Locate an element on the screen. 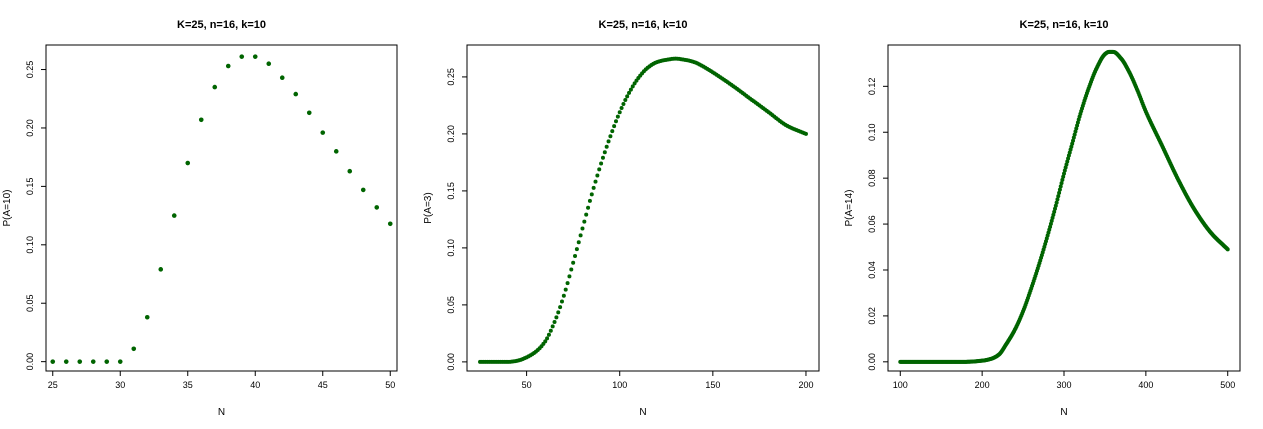 The image size is (1263, 429). x-tick-label: 150 is located at coordinates (712, 385).